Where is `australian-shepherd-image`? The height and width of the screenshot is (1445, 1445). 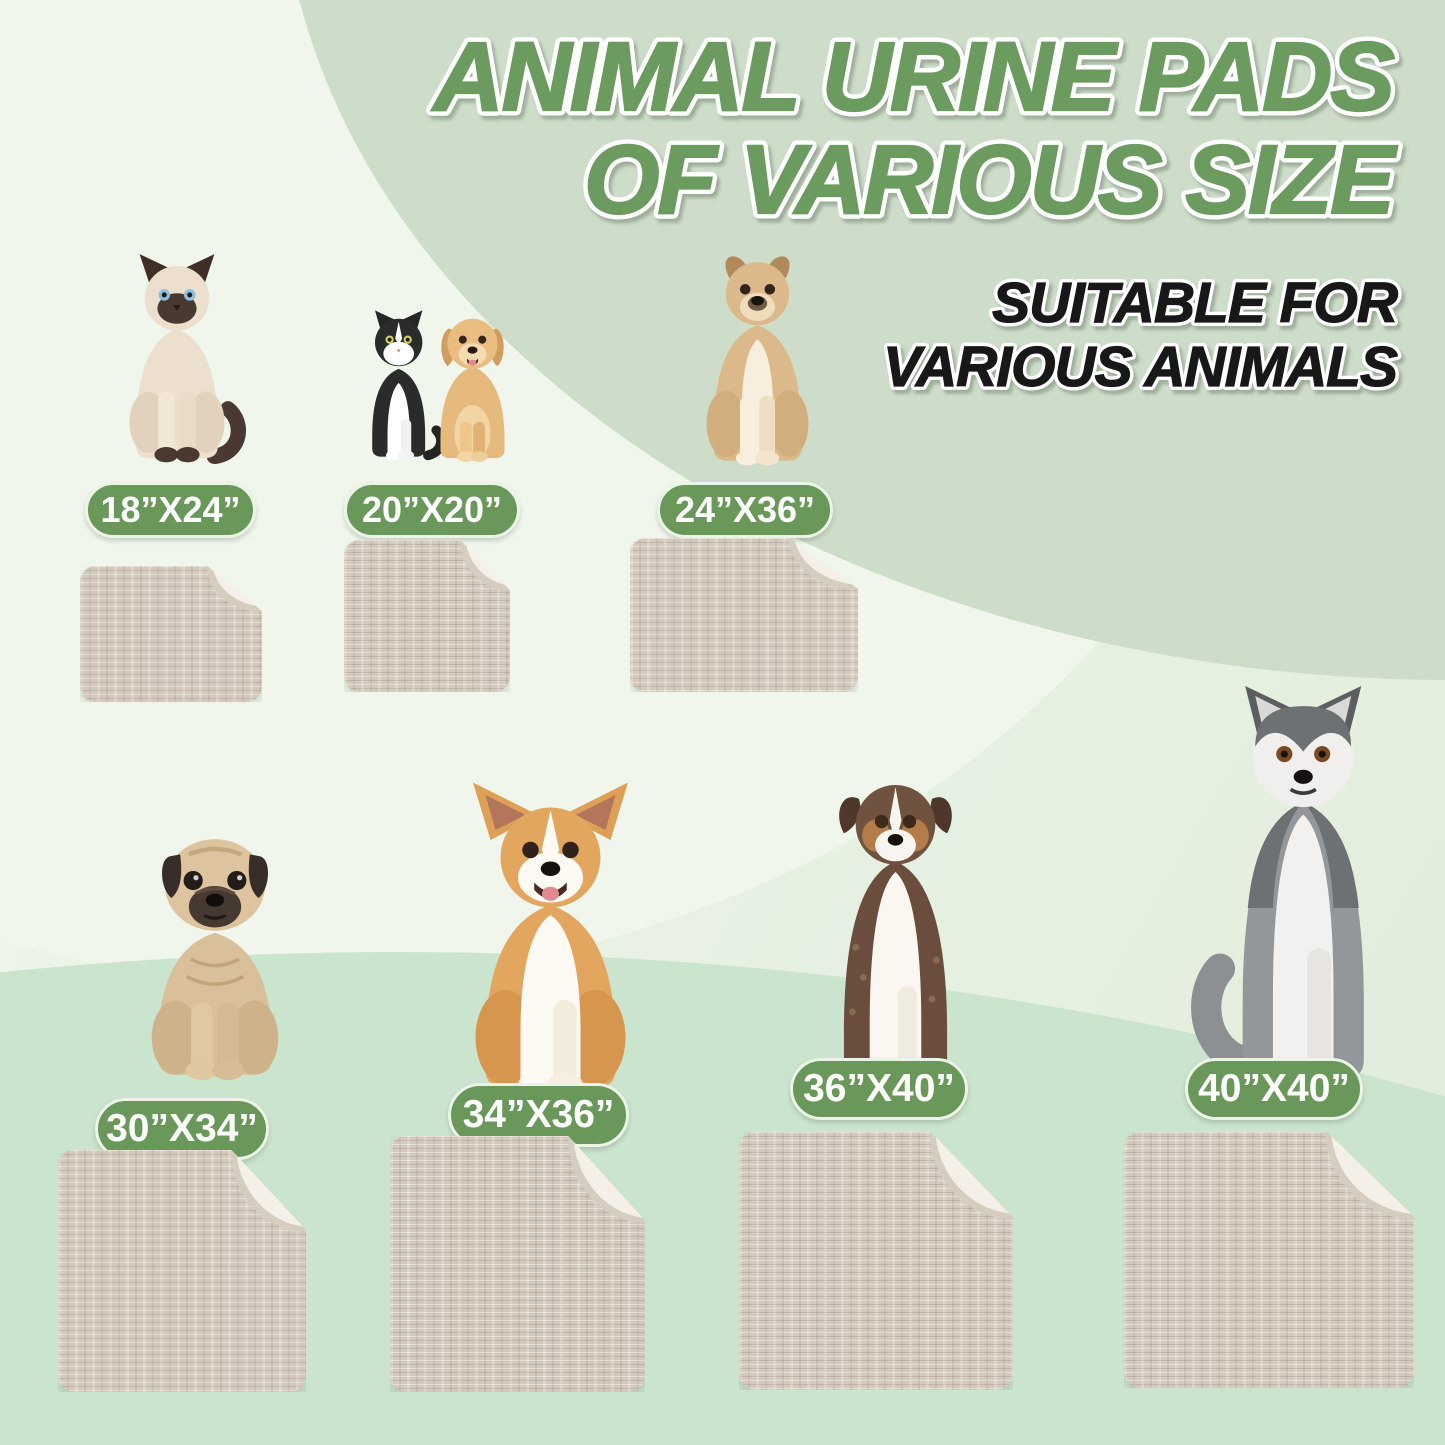 australian-shepherd-image is located at coordinates (895, 941).